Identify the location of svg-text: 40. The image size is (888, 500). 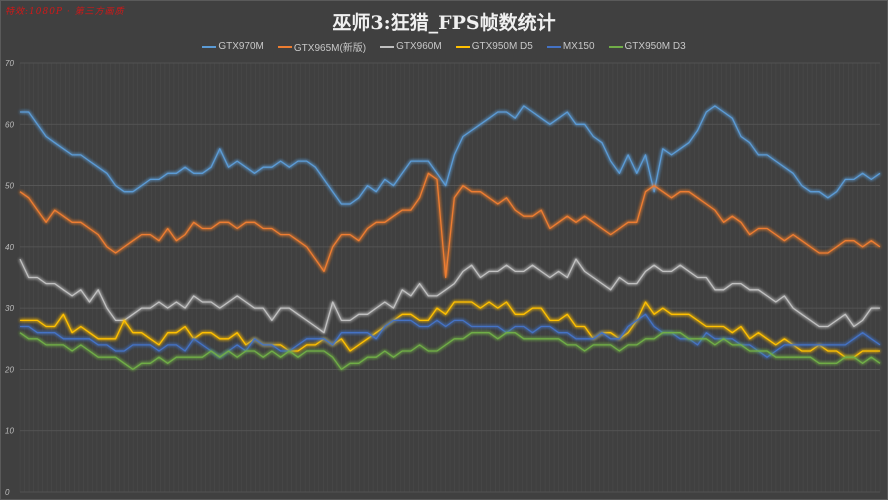
(9, 247).